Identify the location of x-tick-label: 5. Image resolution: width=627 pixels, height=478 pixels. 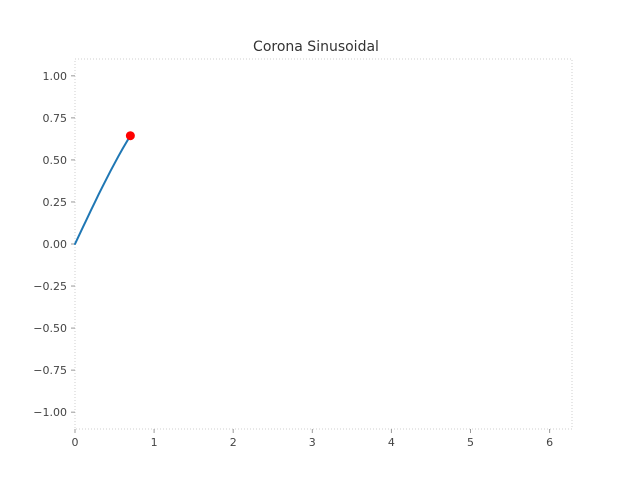
(470, 442).